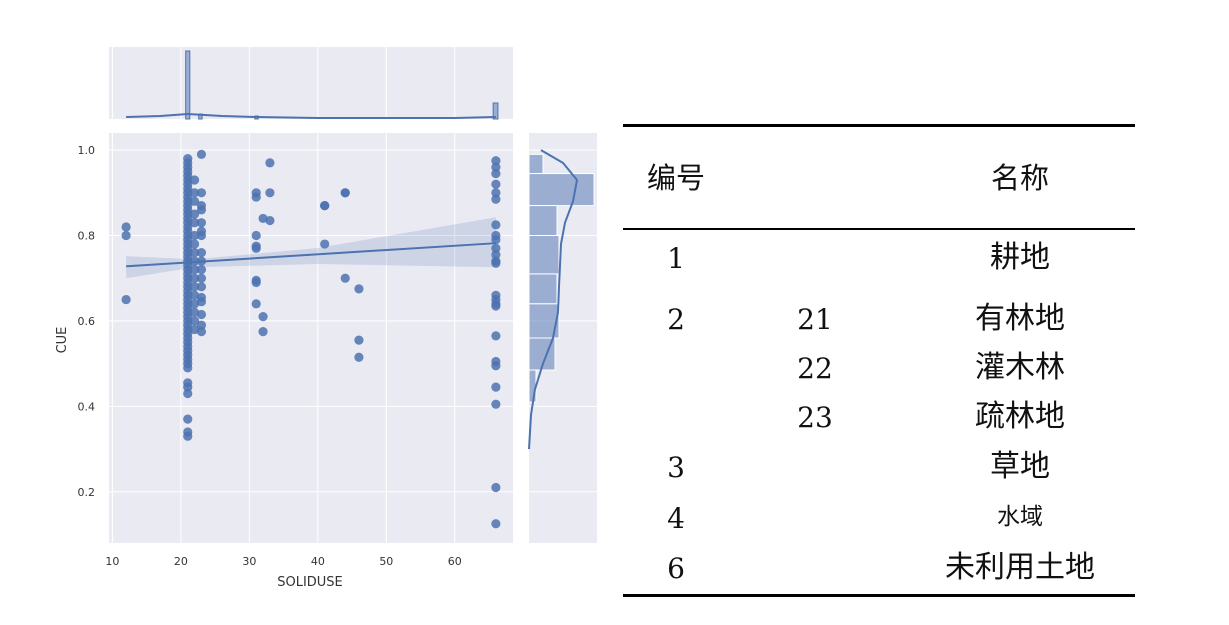 This screenshot has height=625, width=1229. Describe the element at coordinates (1020, 567) in the screenshot. I see `row-7-name: 未利用土地` at that location.